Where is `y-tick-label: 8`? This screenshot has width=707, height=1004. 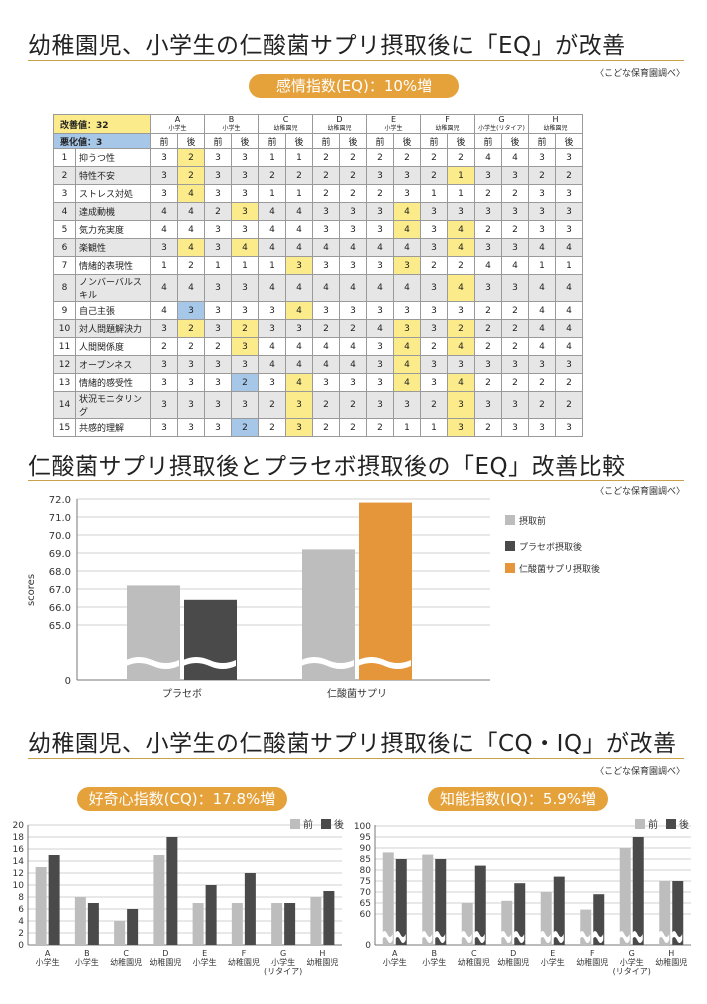 y-tick-label: 8 is located at coordinates (21, 898).